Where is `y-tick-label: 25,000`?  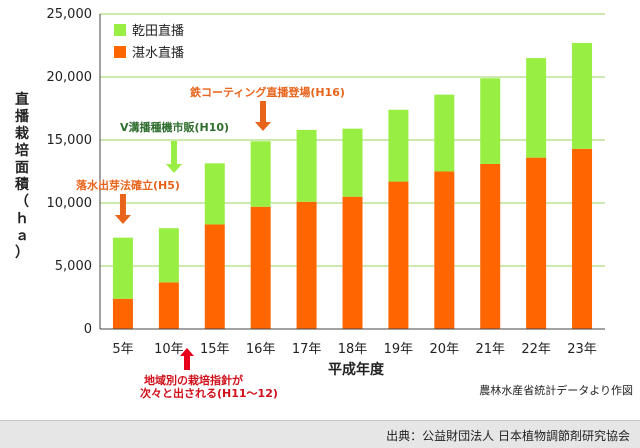
y-tick-label: 25,000 is located at coordinates (70, 14).